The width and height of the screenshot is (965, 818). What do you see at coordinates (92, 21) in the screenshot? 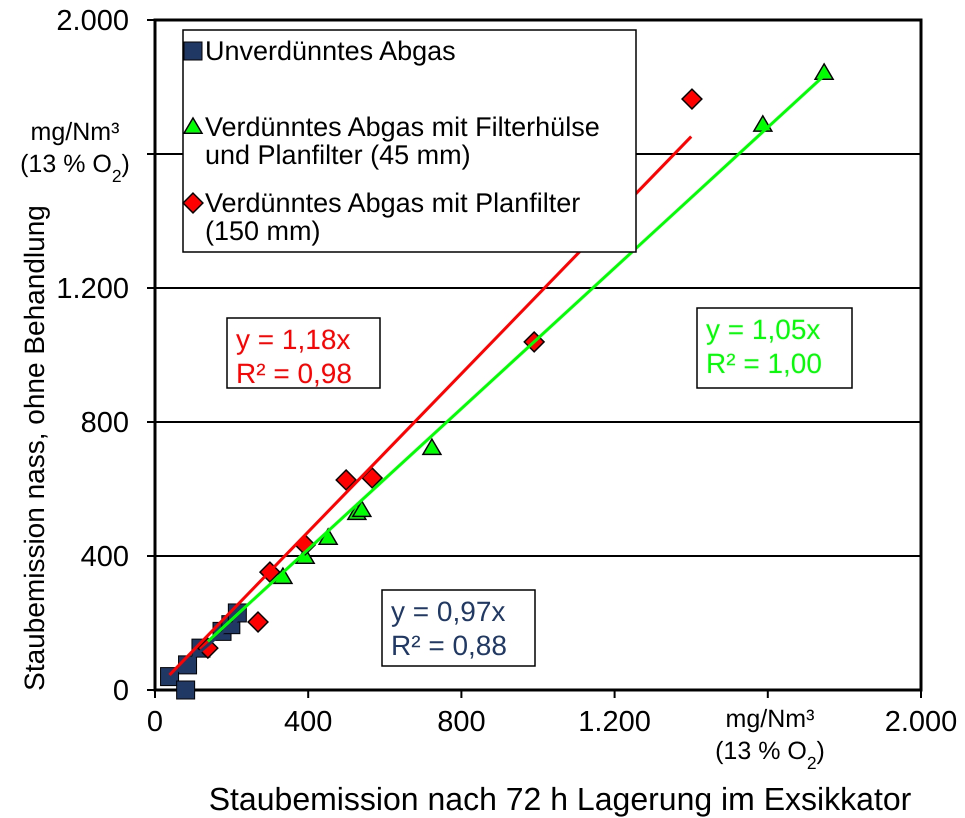
I see `y-tick-label: 2.000` at bounding box center [92, 21].